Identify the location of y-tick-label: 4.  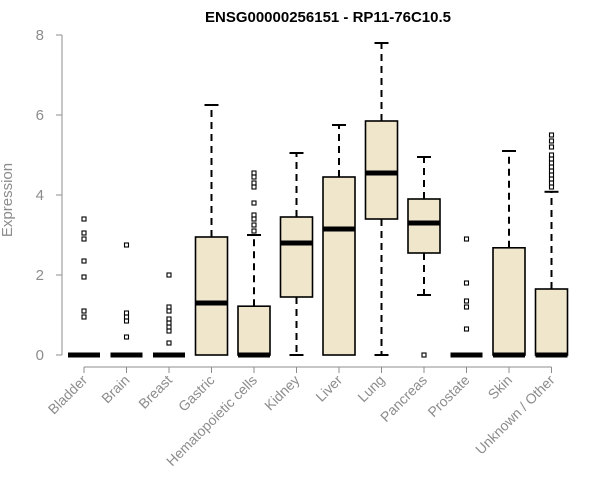
(40, 195).